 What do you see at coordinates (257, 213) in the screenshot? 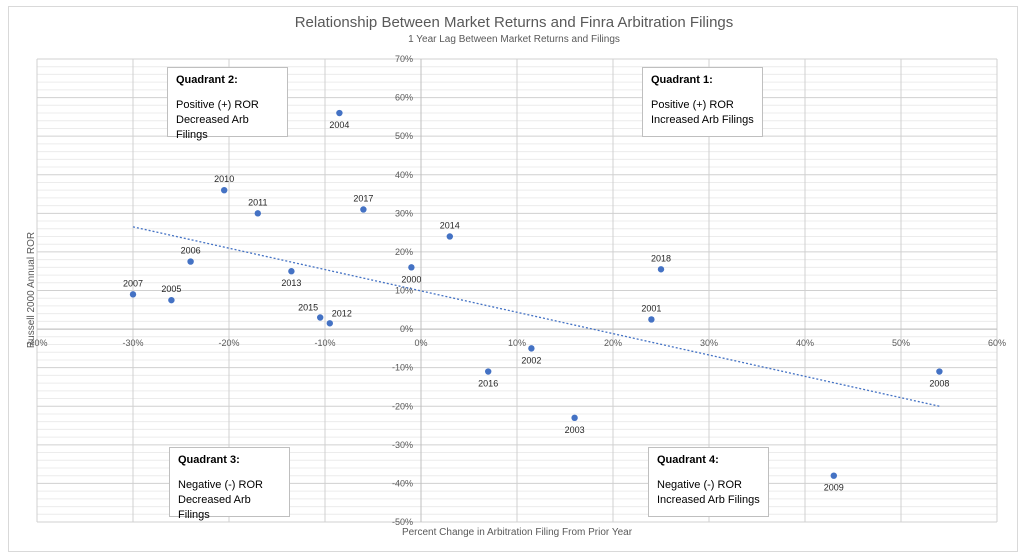
I see `data-point-2011` at bounding box center [257, 213].